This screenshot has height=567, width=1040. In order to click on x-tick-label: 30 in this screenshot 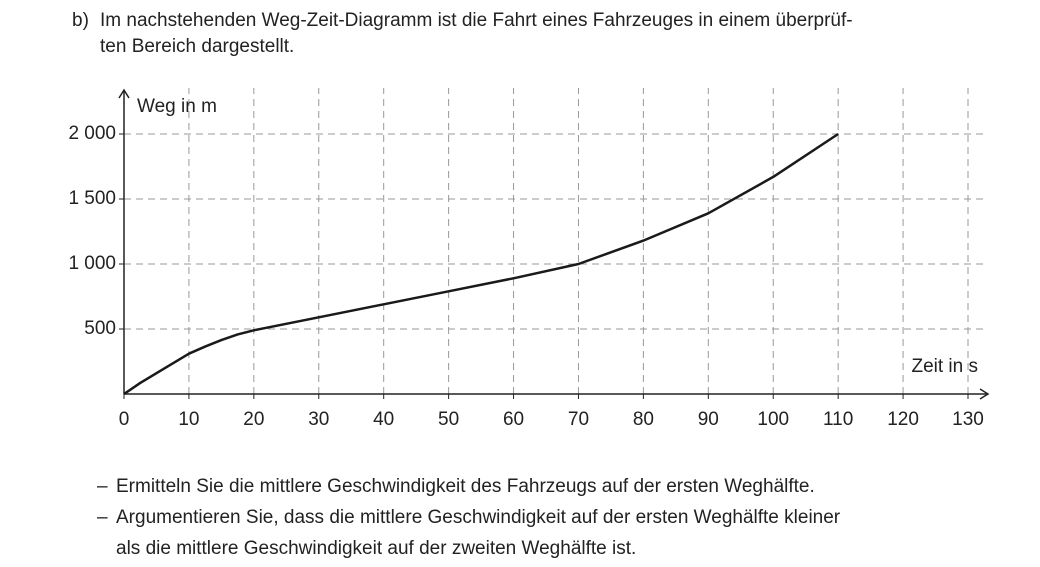, I will do `click(318, 419)`.